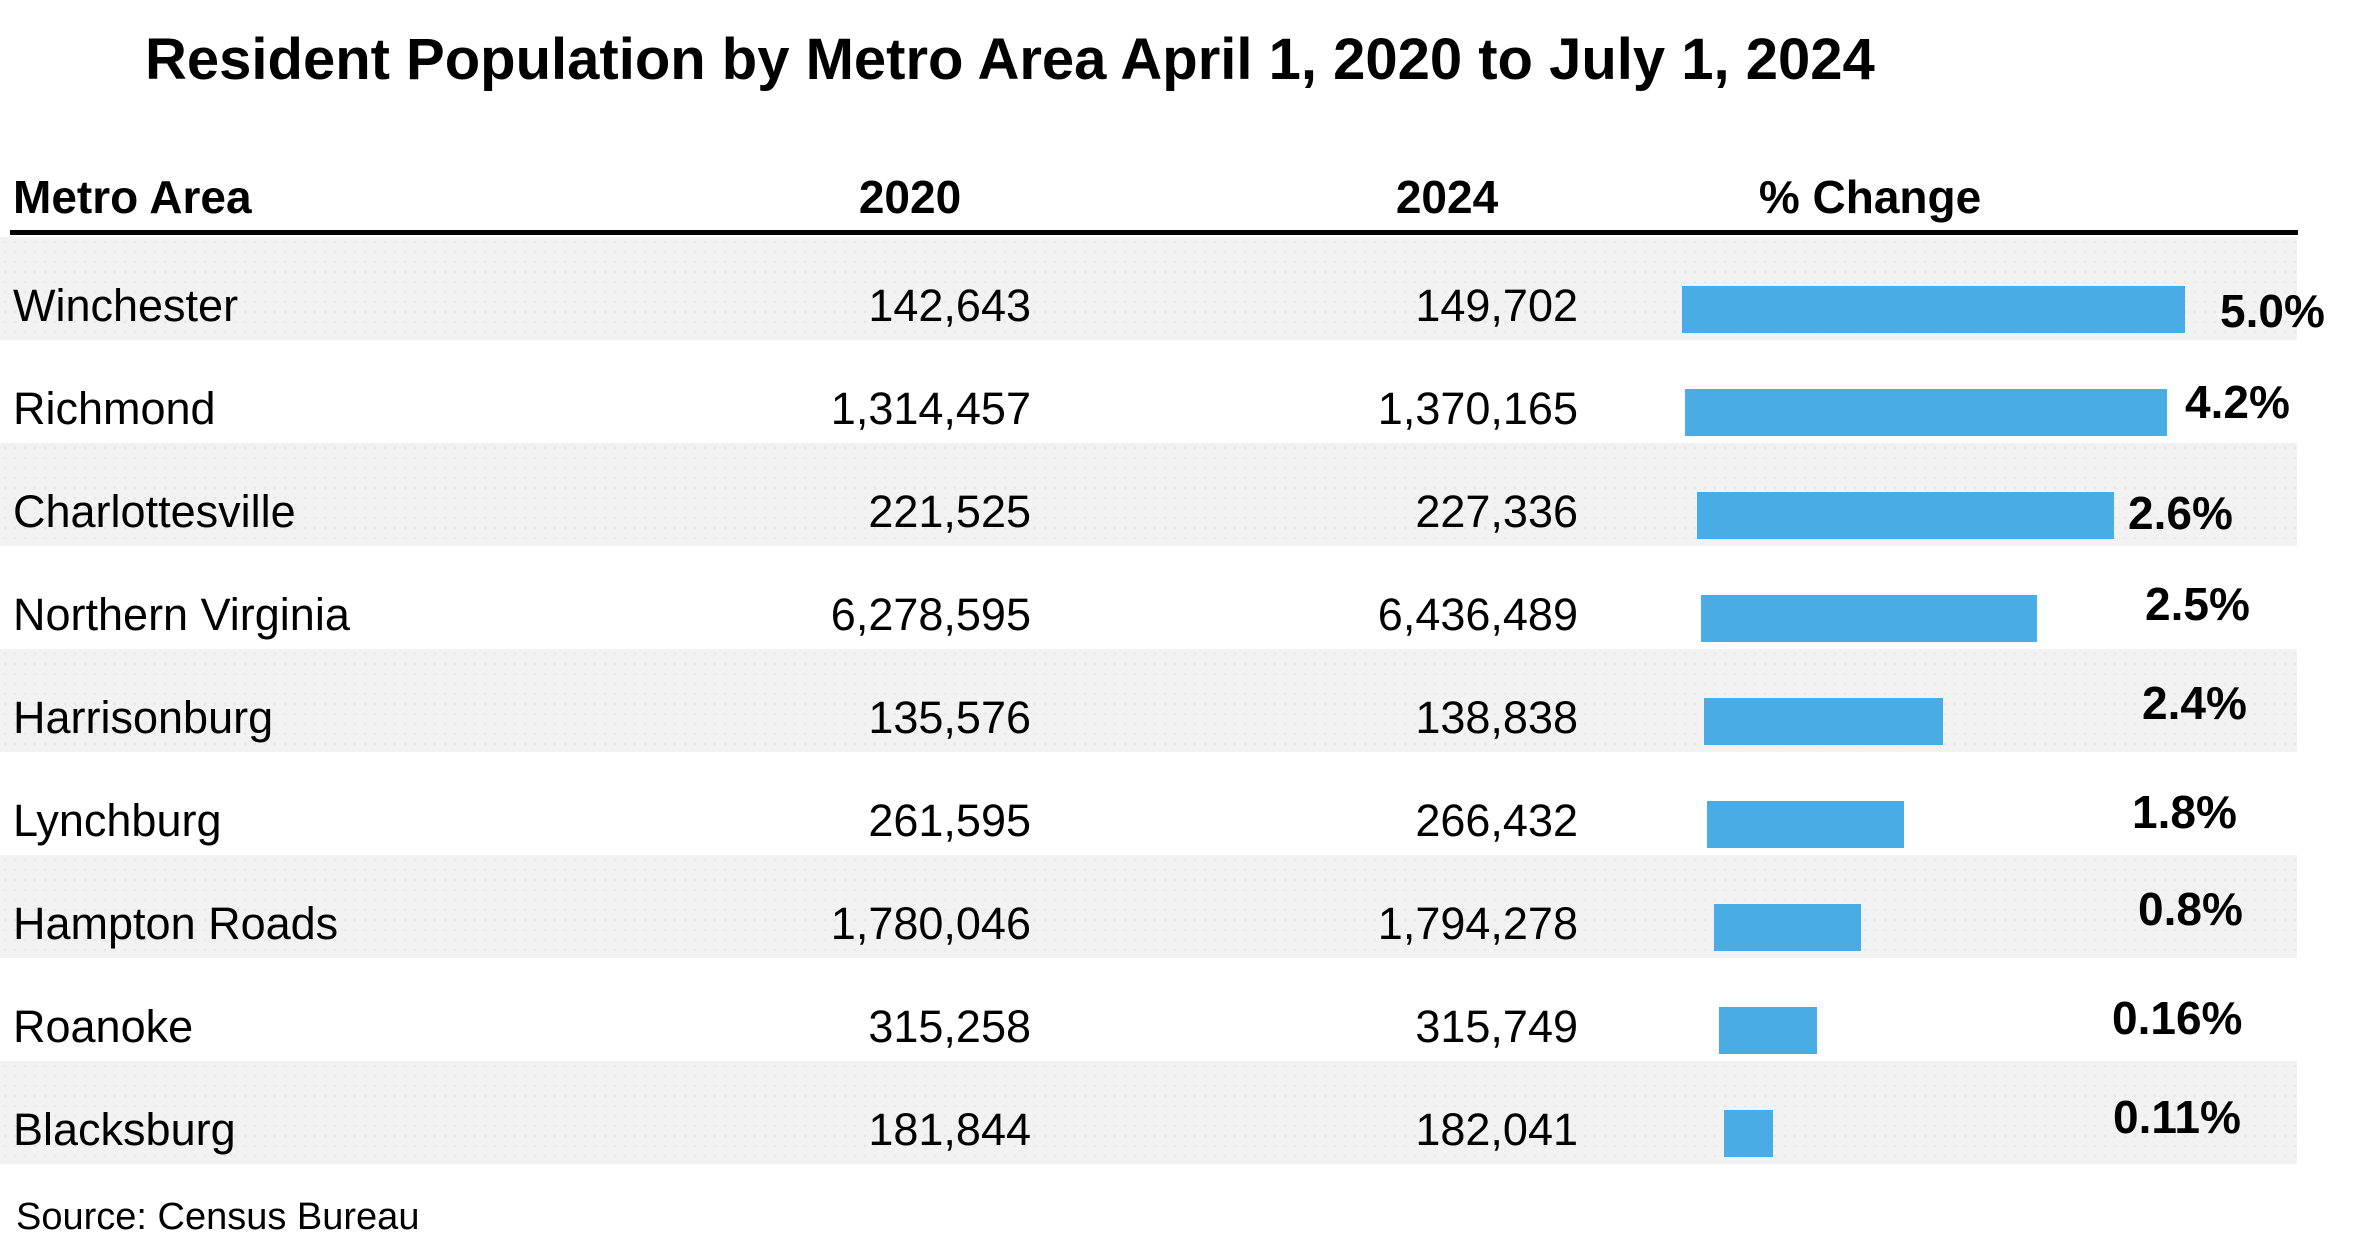 This screenshot has width=2358, height=1248. I want to click on pop-2020-cell: 6,278,595, so click(930, 614).